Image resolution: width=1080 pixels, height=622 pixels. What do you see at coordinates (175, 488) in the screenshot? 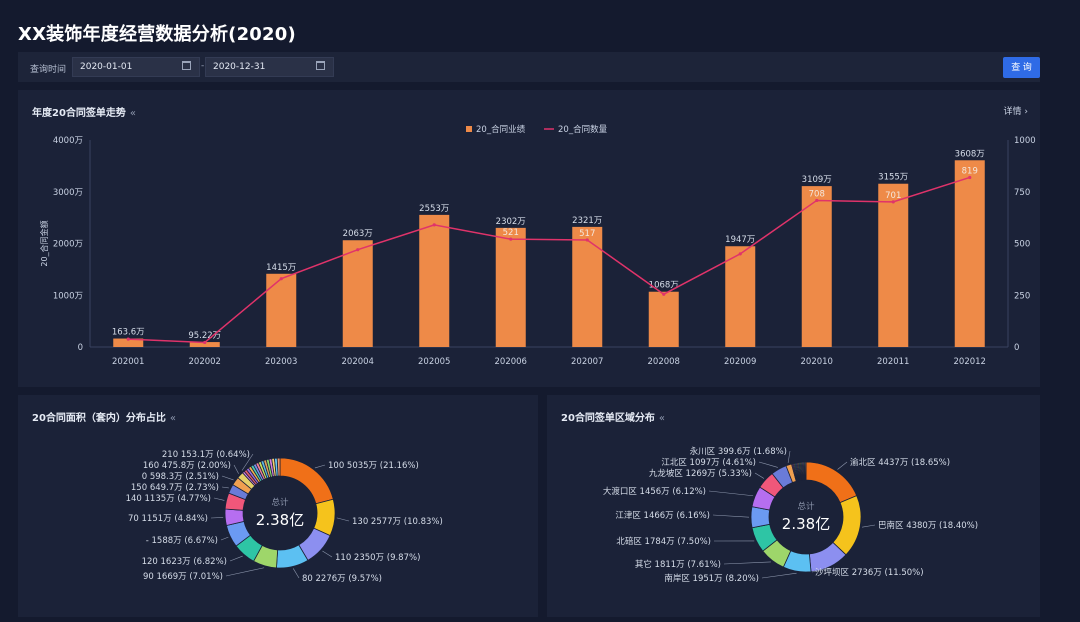
I see `donut-slice-label: 150 649.7万 (2.73%)` at bounding box center [175, 488].